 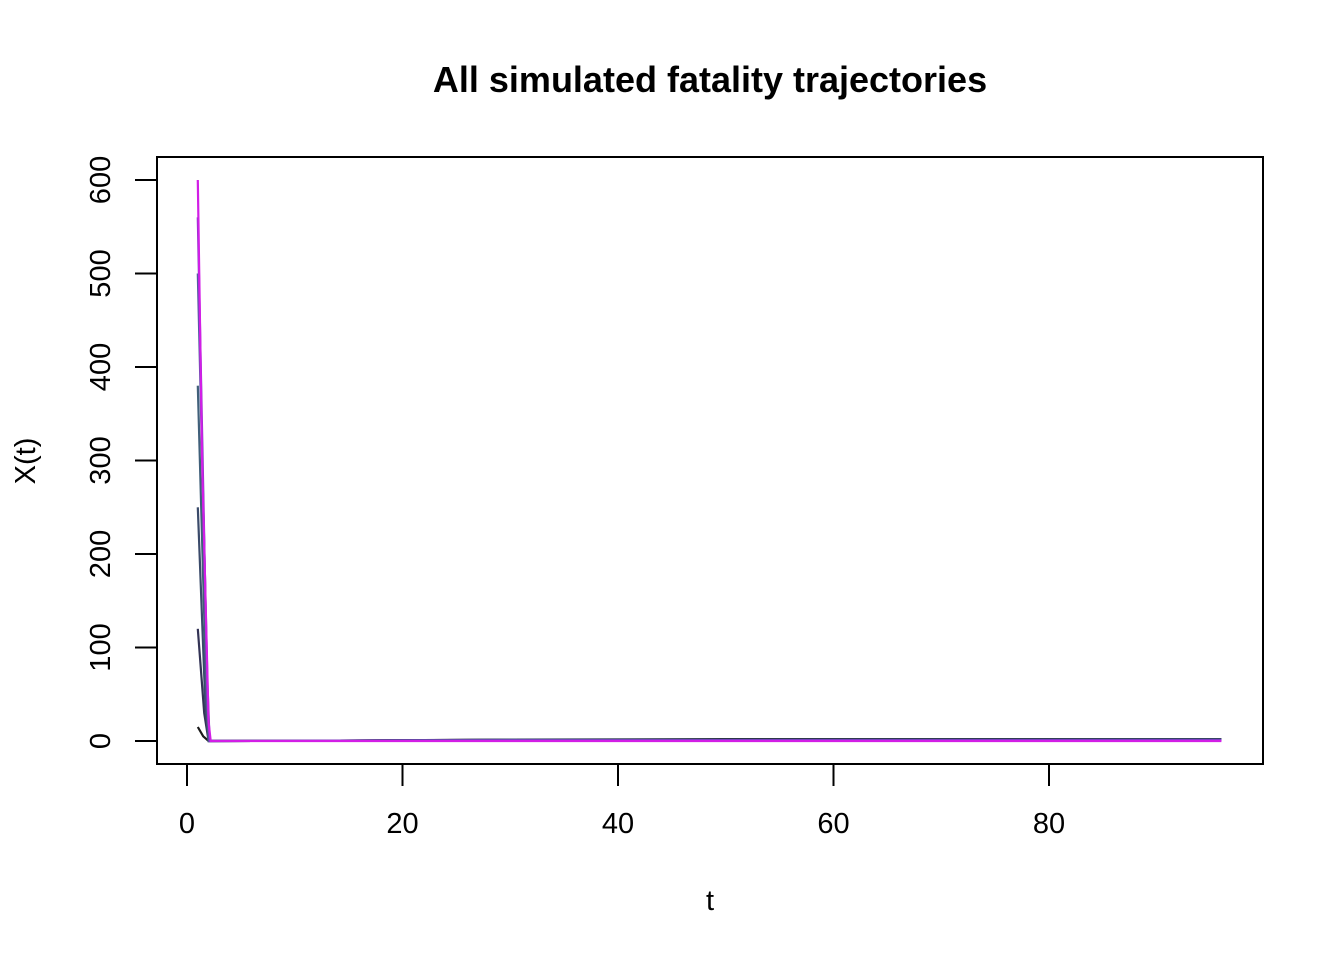 What do you see at coordinates (101, 273) in the screenshot?
I see `y-tick-label-5: 500` at bounding box center [101, 273].